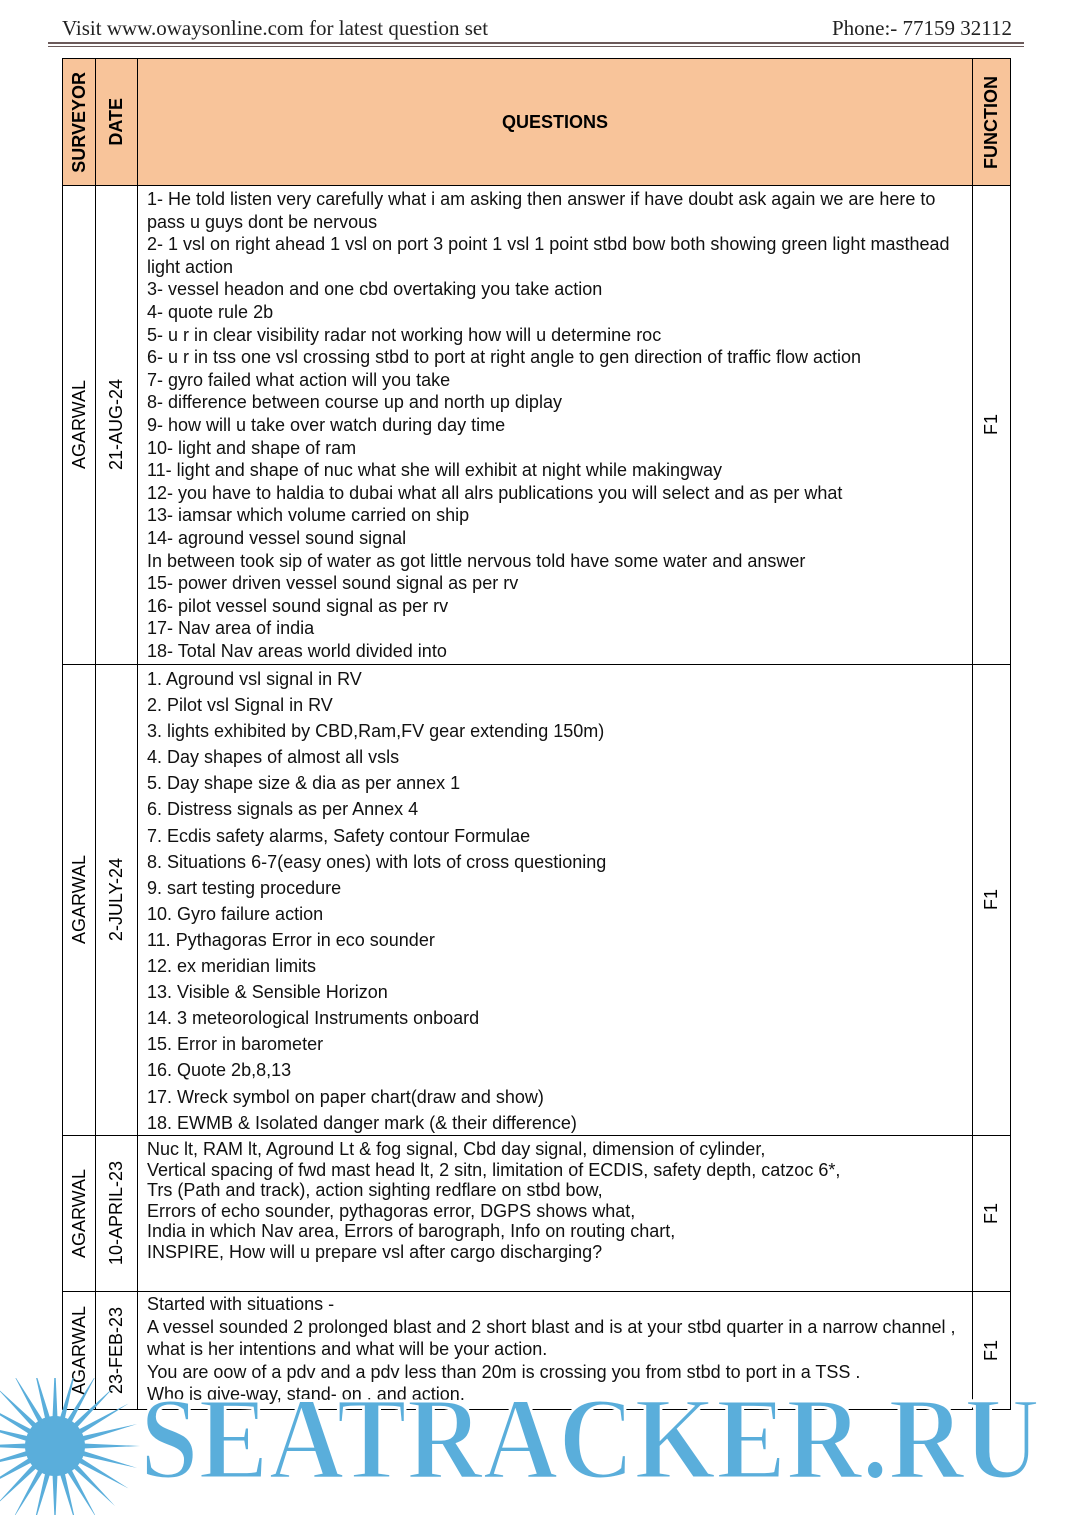  Describe the element at coordinates (244, 887) in the screenshot. I see `question: 9. sart testing procedure` at that location.